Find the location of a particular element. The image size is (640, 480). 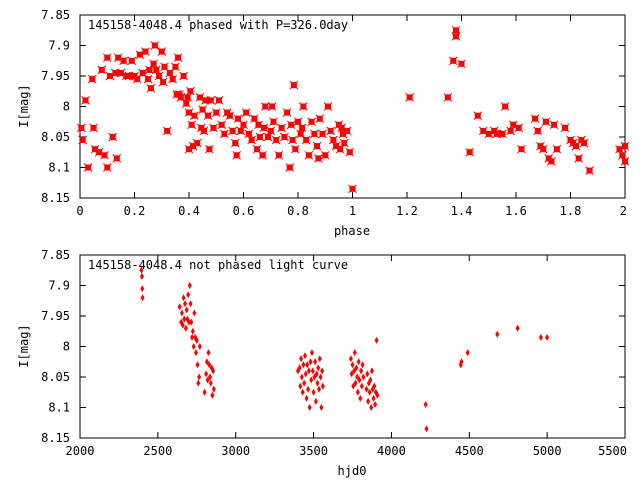

unphased-y-tick: 7.9 is located at coordinates (336, 286).